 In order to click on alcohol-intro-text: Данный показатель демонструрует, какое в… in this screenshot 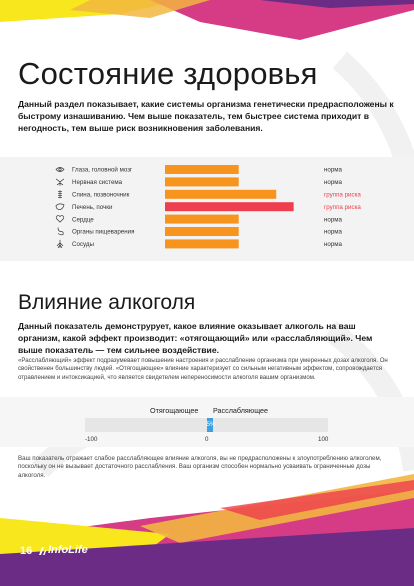, I will do `click(195, 338)`.